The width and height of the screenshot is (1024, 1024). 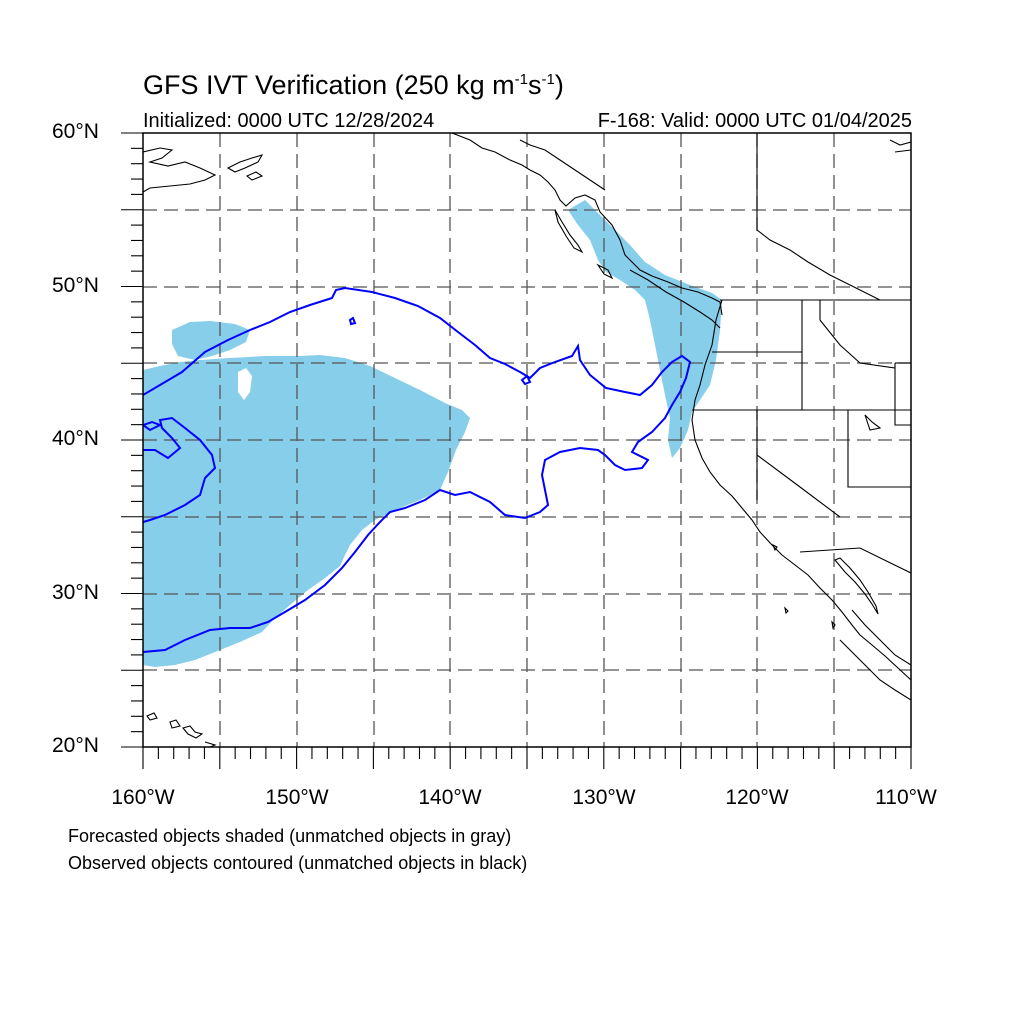 What do you see at coordinates (75, 592) in the screenshot?
I see `lat-label-30n: 30°N` at bounding box center [75, 592].